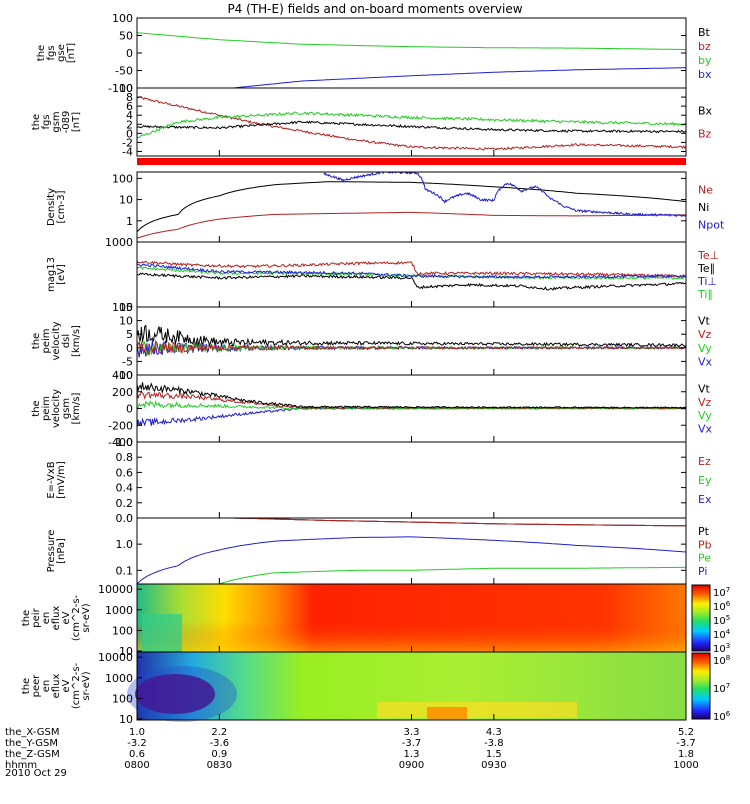 This screenshot has height=804, width=750. Describe the element at coordinates (721, 660) in the screenshot. I see `colorbar-tick-label: 10⁸` at that location.